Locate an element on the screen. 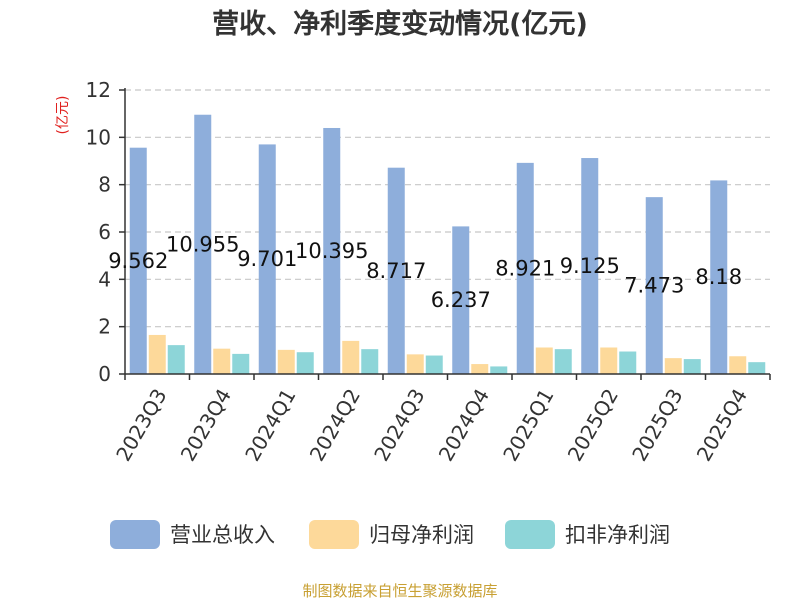 The height and width of the screenshot is (600, 800). data-label: 8.921 is located at coordinates (525, 268).